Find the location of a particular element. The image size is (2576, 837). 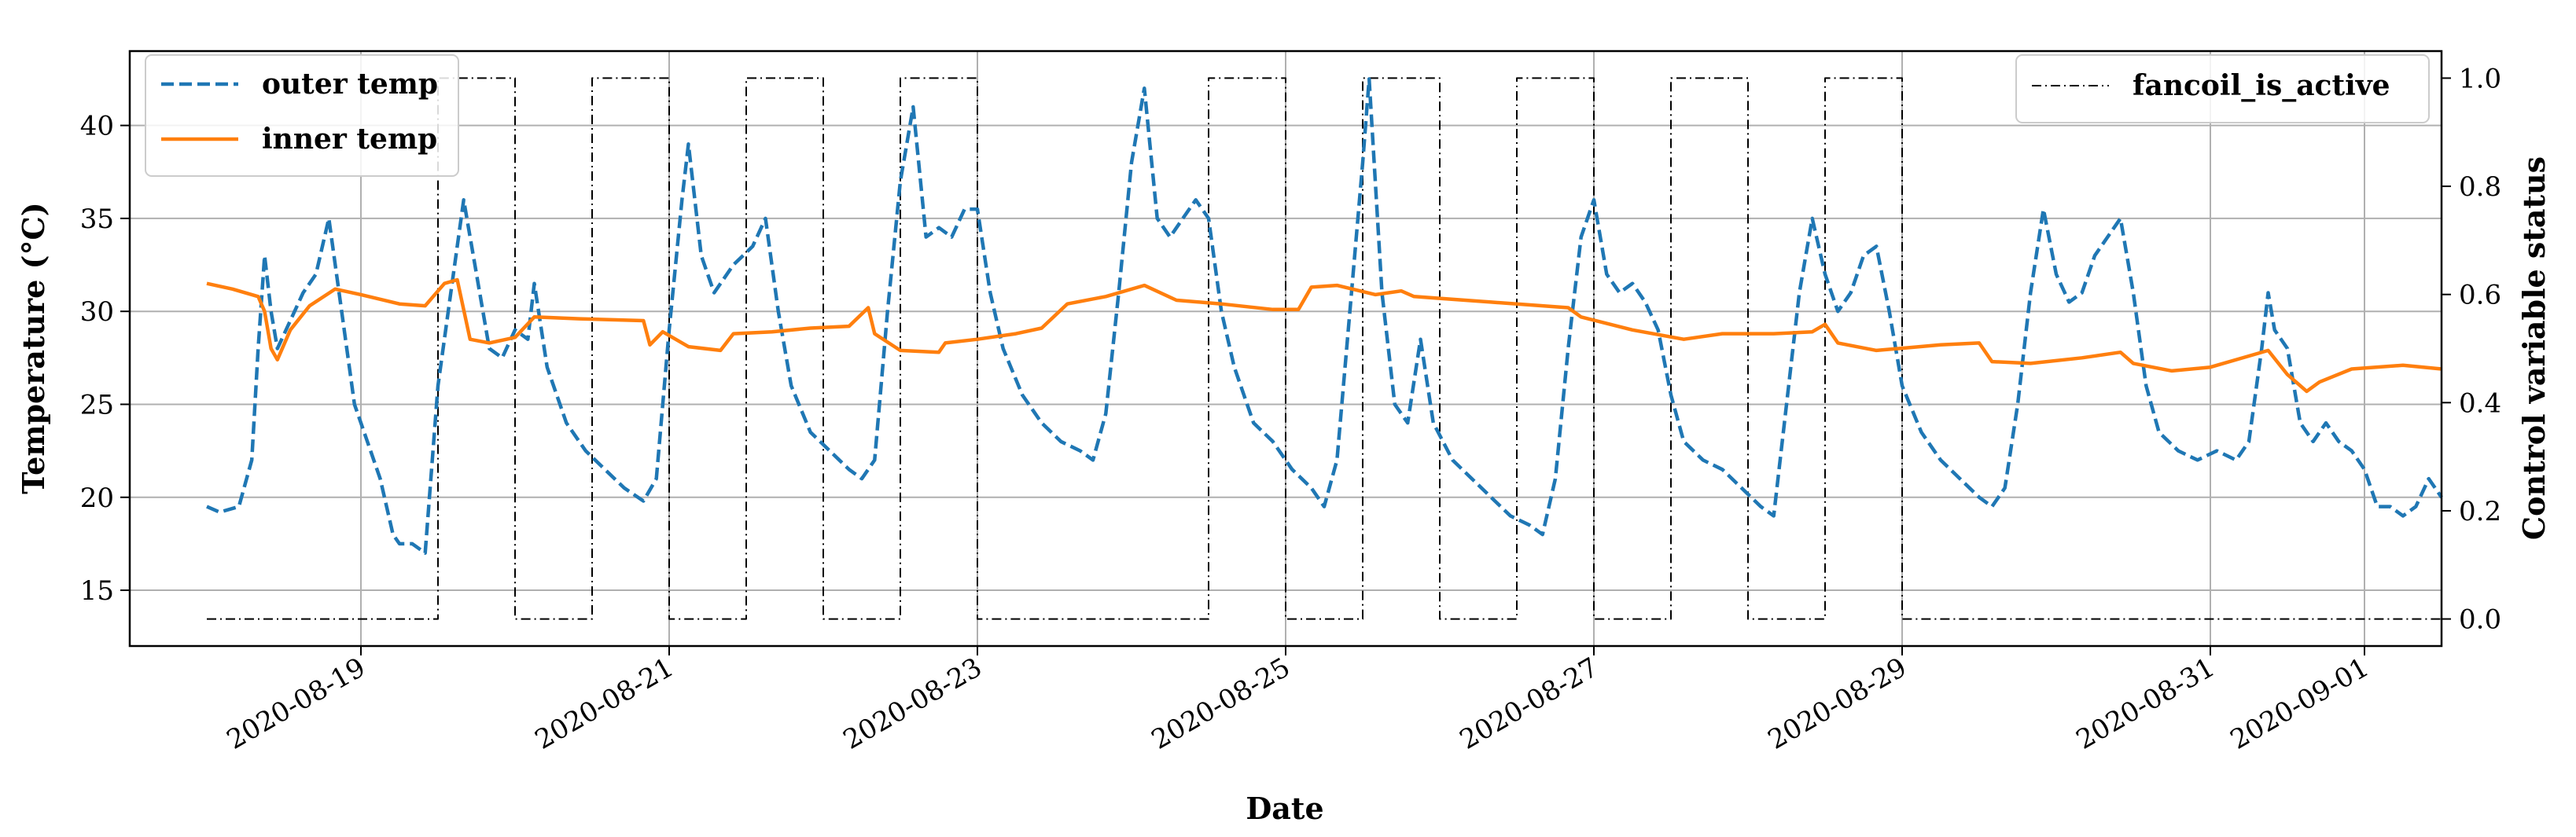

legend-right-box is located at coordinates (2222, 88).